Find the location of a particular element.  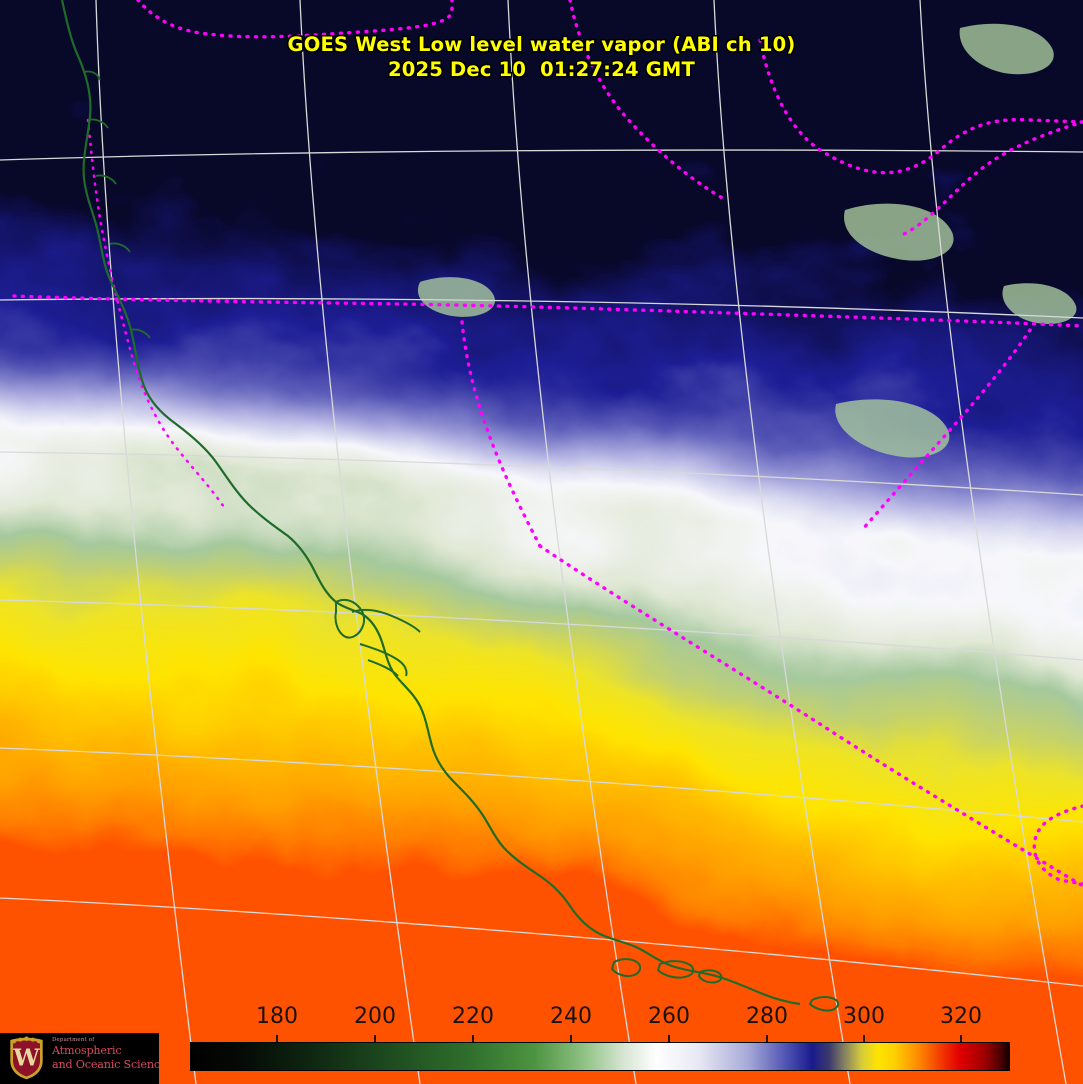

colorbar-tick-label: 320 is located at coordinates (961, 1016).